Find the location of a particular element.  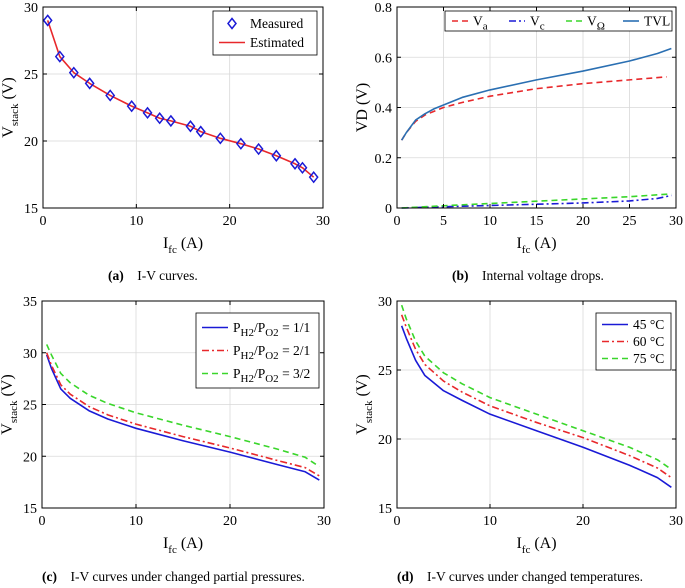

legend-label-suffix: = 2/1 is located at coordinates (295, 350).